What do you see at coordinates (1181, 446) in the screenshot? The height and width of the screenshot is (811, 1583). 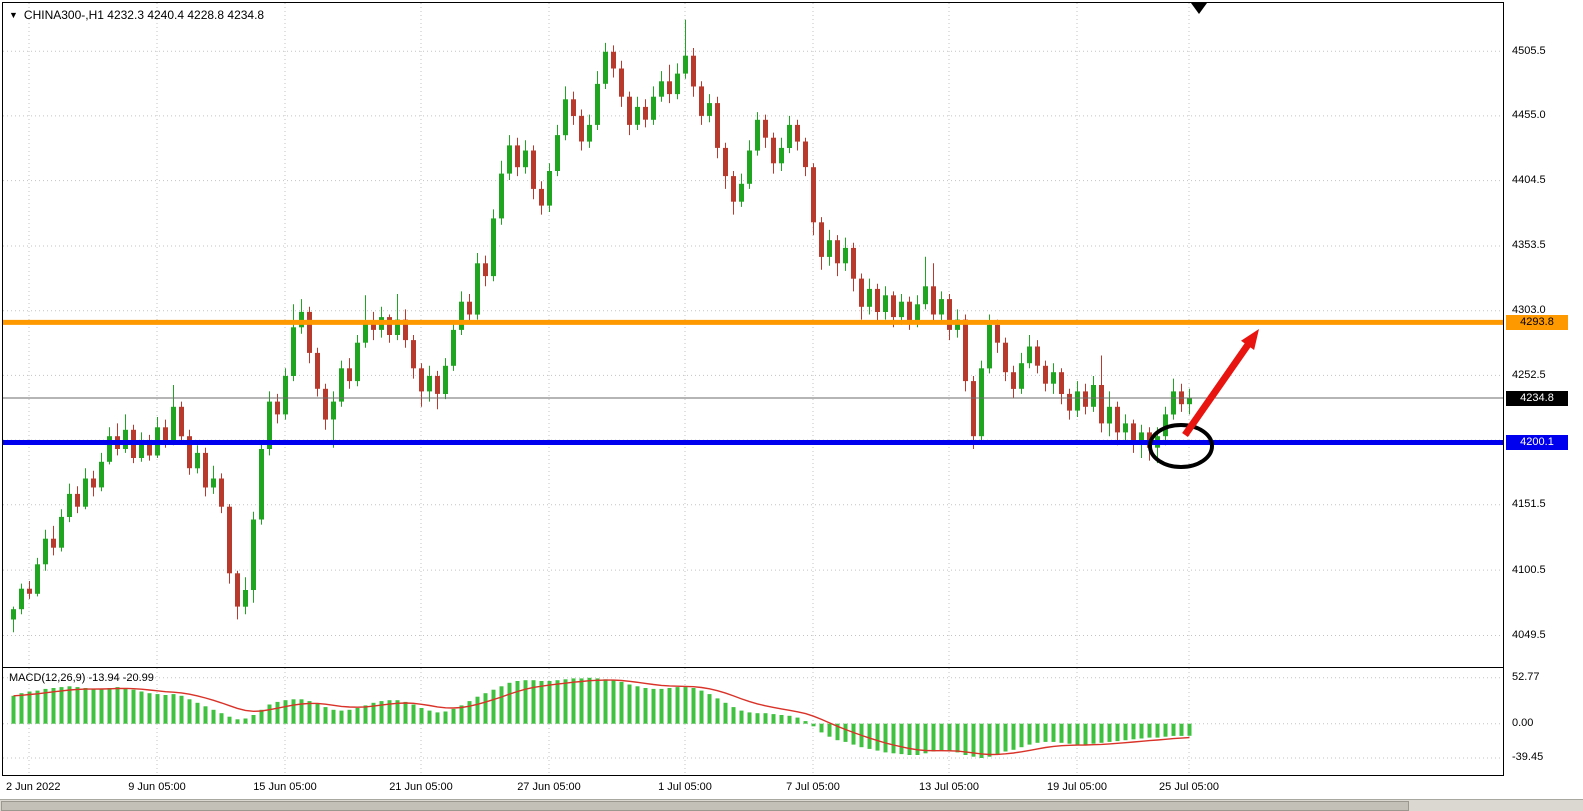 I see `highlight-ellipse-annotation` at bounding box center [1181, 446].